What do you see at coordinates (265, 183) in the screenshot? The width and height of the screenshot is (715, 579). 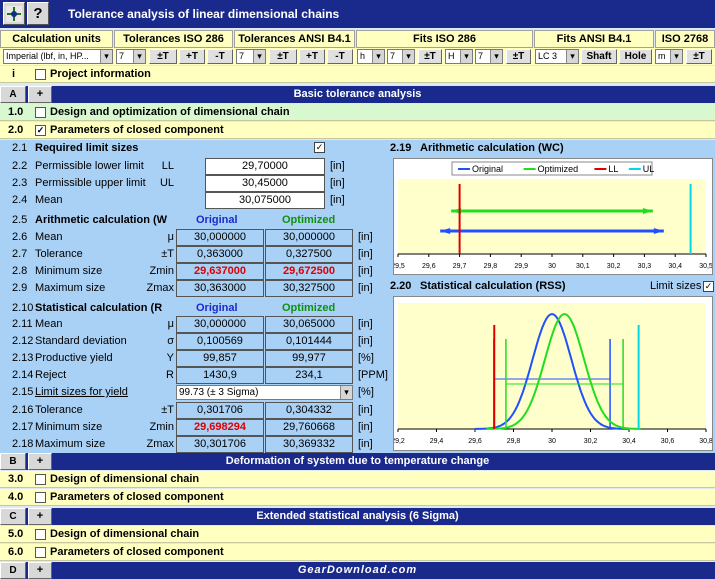 I see `limit-value-input: 30,45000` at bounding box center [265, 183].